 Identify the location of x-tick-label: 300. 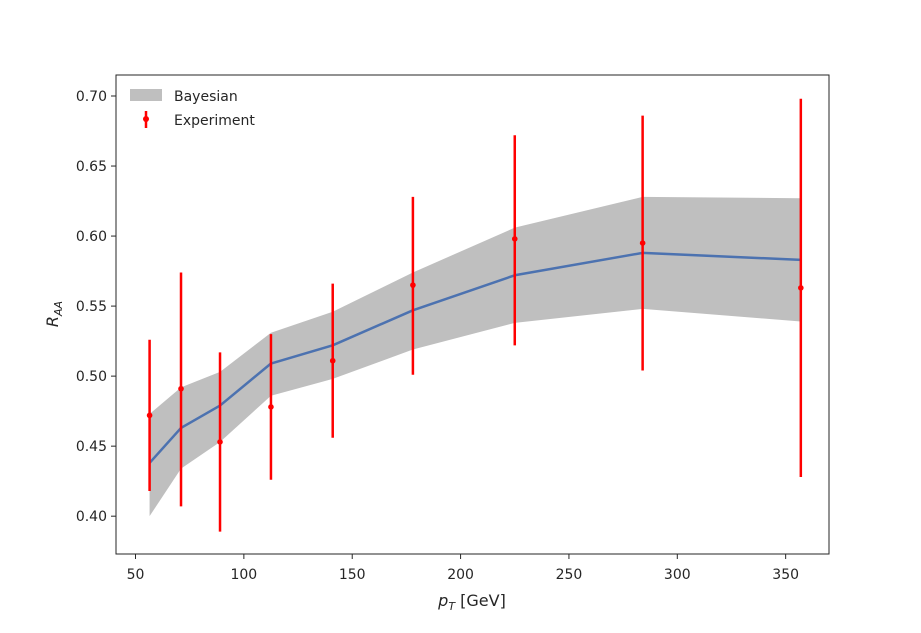
(677, 575).